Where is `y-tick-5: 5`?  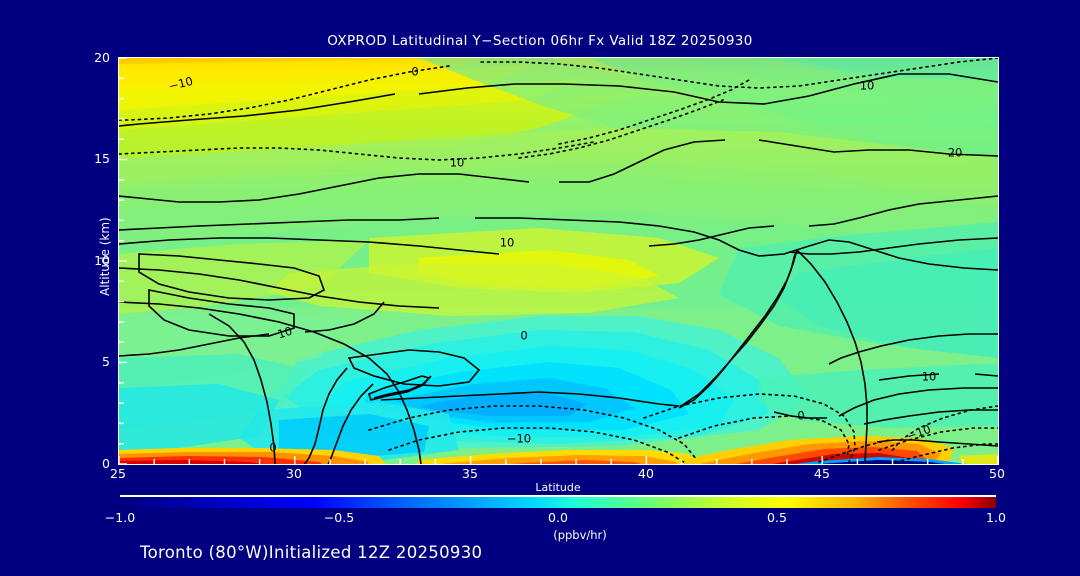
y-tick-5: 5 is located at coordinates (106, 361).